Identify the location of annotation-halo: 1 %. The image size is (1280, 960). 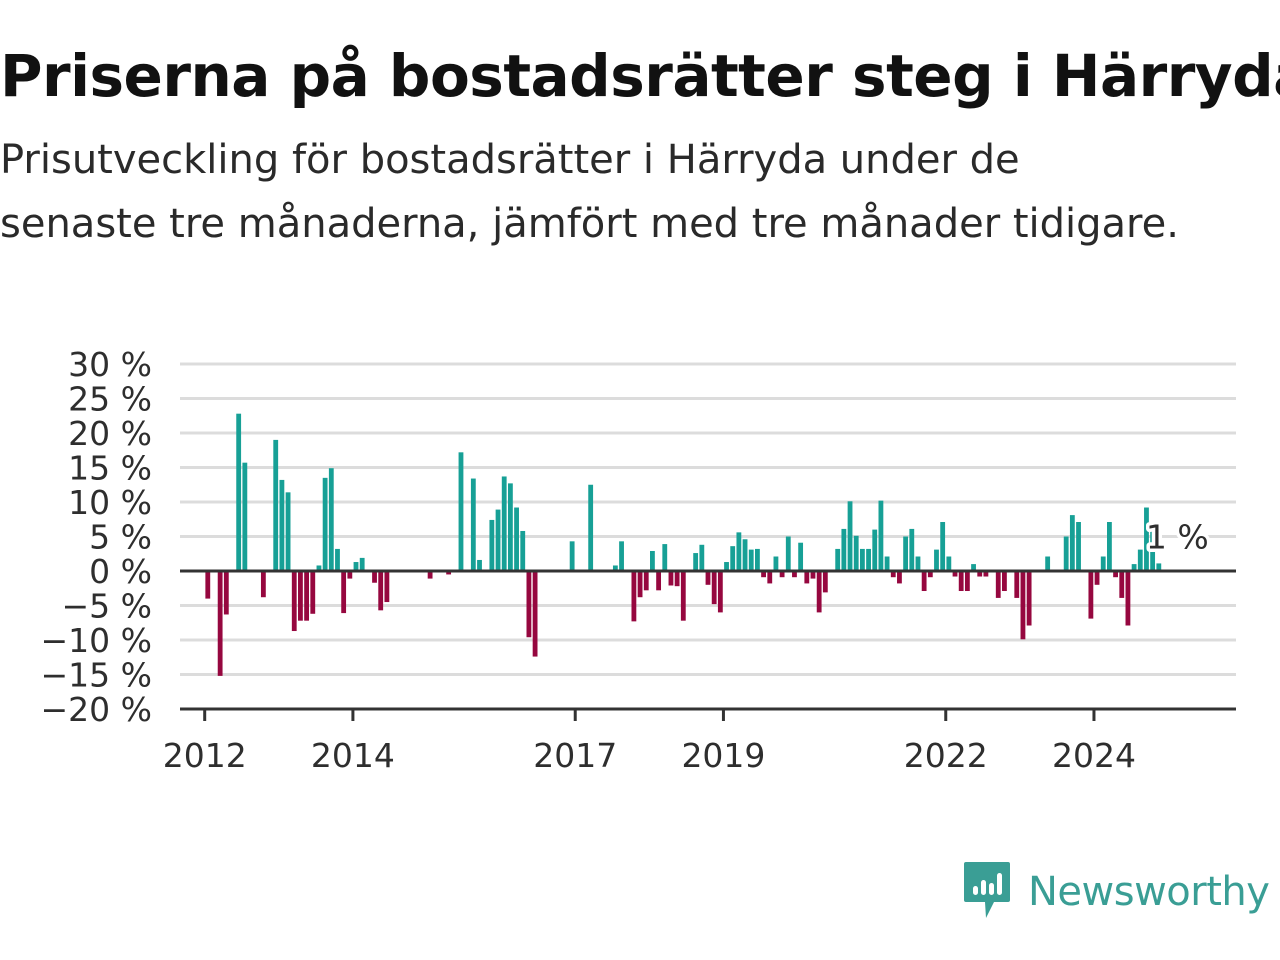
(1177, 537).